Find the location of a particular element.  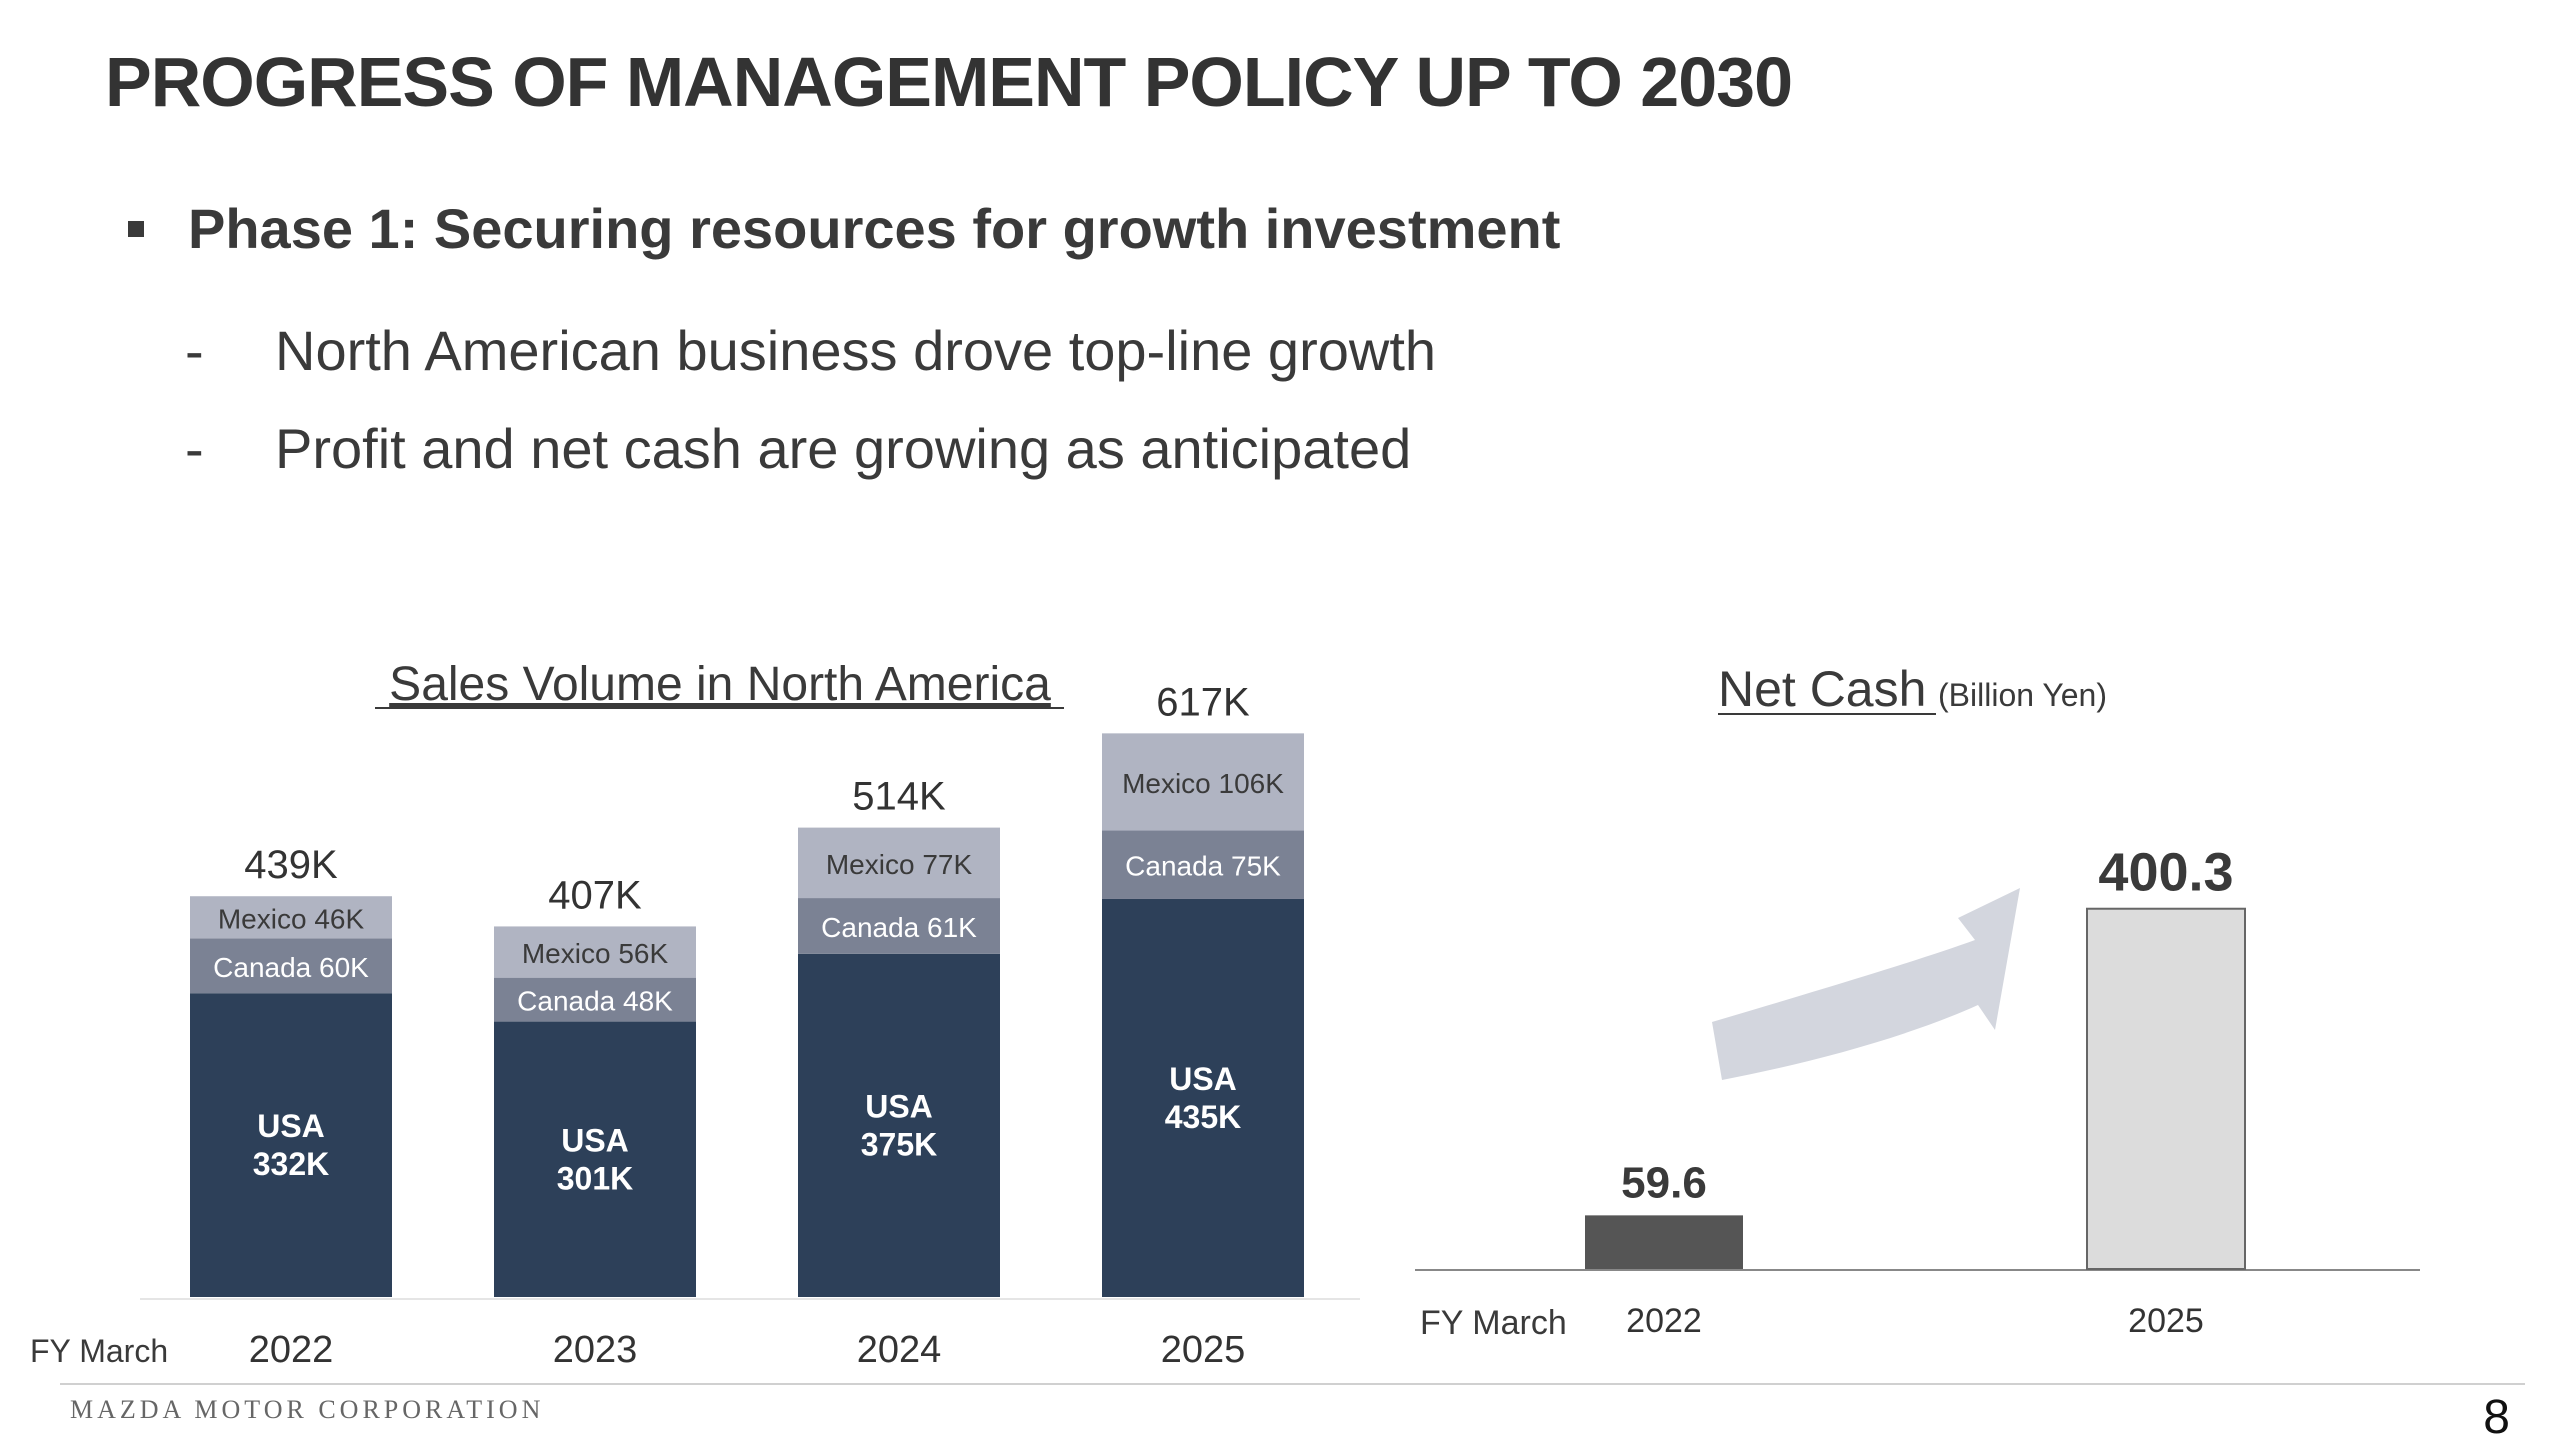

bar-label-mexico-2024: Mexico 77K is located at coordinates (899, 864).